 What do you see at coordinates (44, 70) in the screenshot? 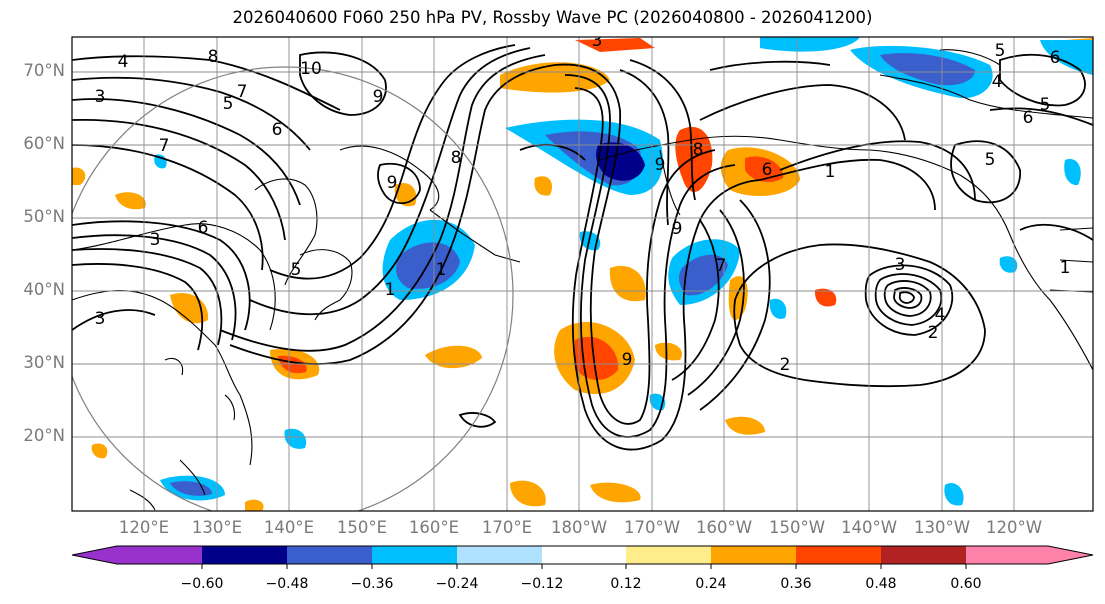
I see `latitude-label: 70°N` at bounding box center [44, 70].